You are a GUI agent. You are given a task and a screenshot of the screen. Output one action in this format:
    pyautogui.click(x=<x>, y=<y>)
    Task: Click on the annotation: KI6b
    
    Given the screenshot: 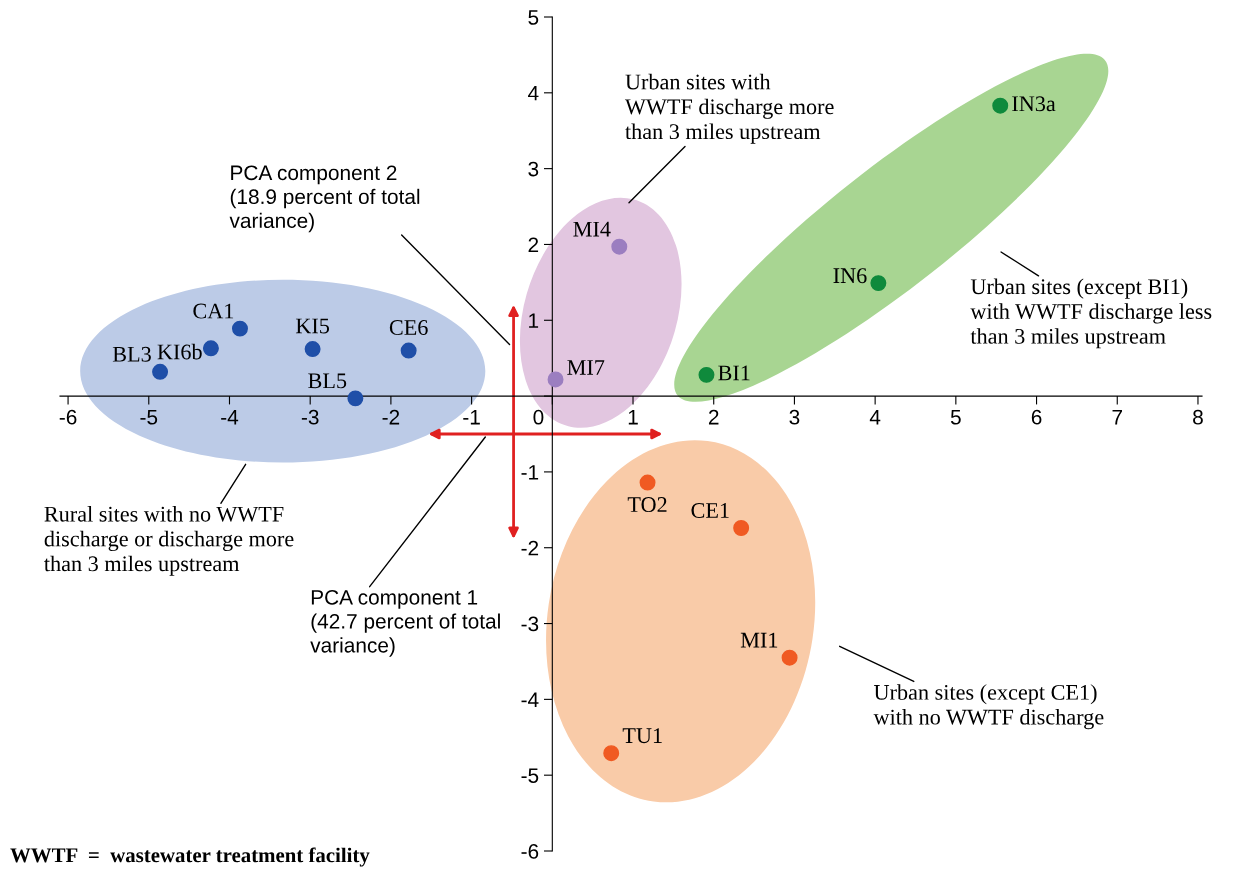 What is the action you would take?
    pyautogui.click(x=179, y=351)
    